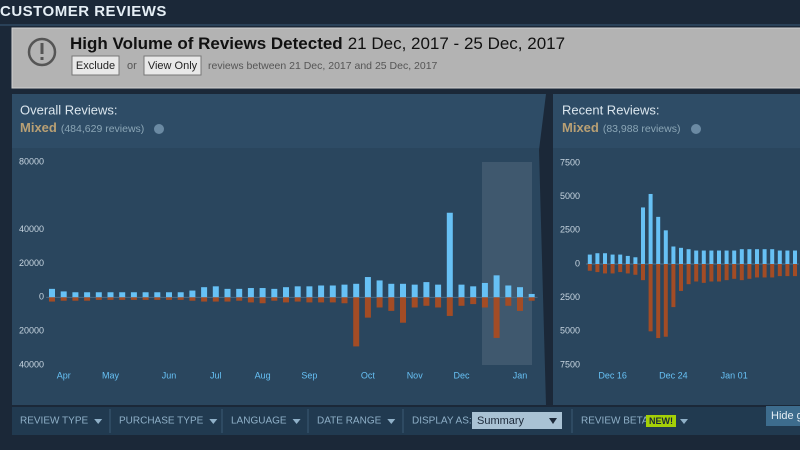  I want to click on display-select, so click(517, 420).